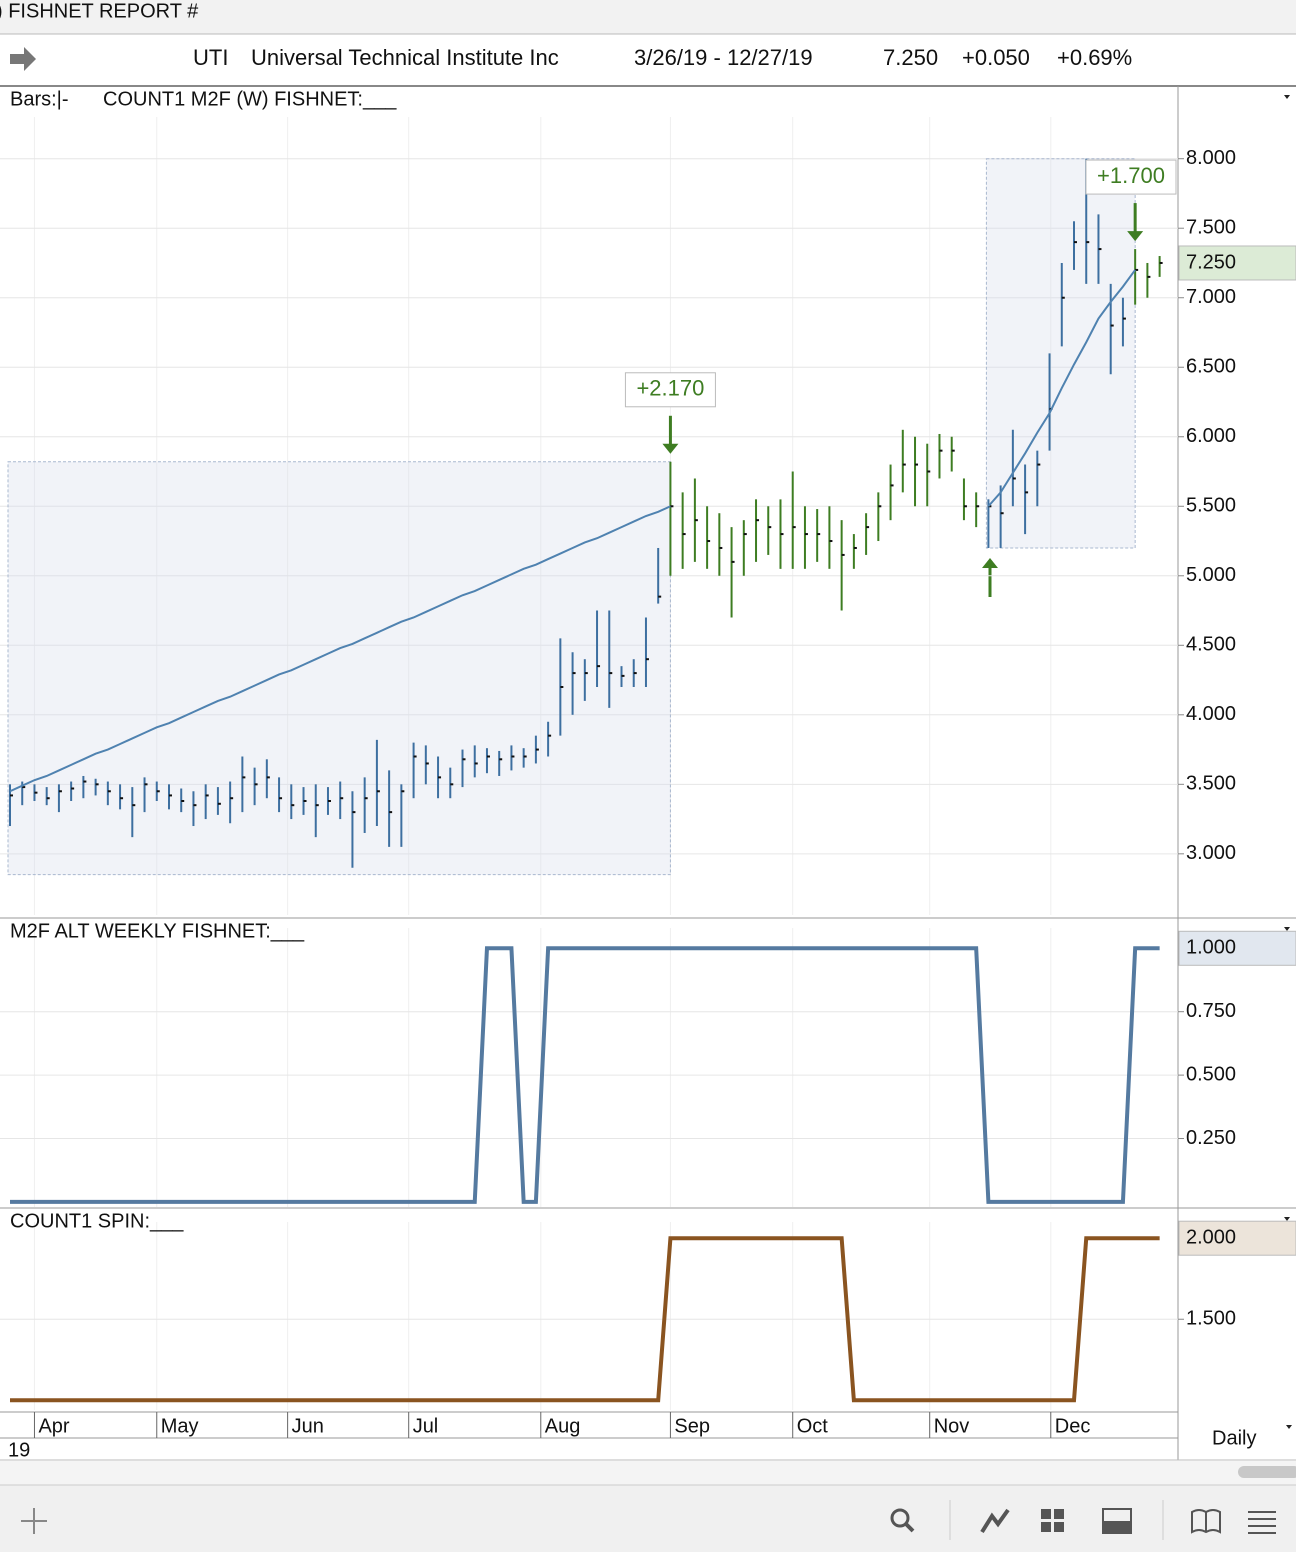 The height and width of the screenshot is (1552, 1296). What do you see at coordinates (902, 1520) in the screenshot?
I see `search-button` at bounding box center [902, 1520].